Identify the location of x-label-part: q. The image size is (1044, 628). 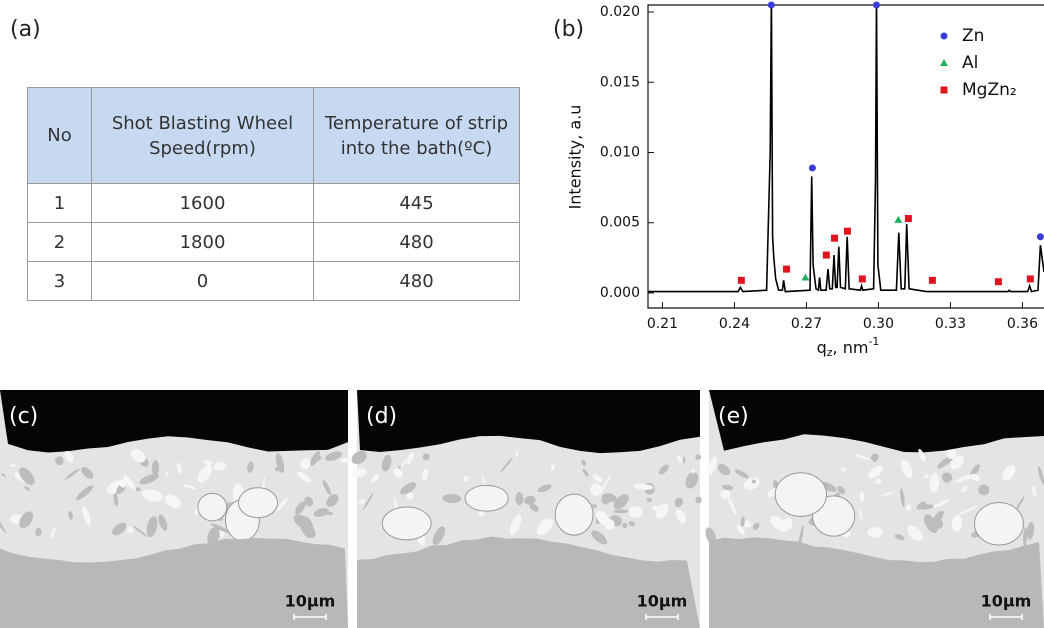
(822, 347).